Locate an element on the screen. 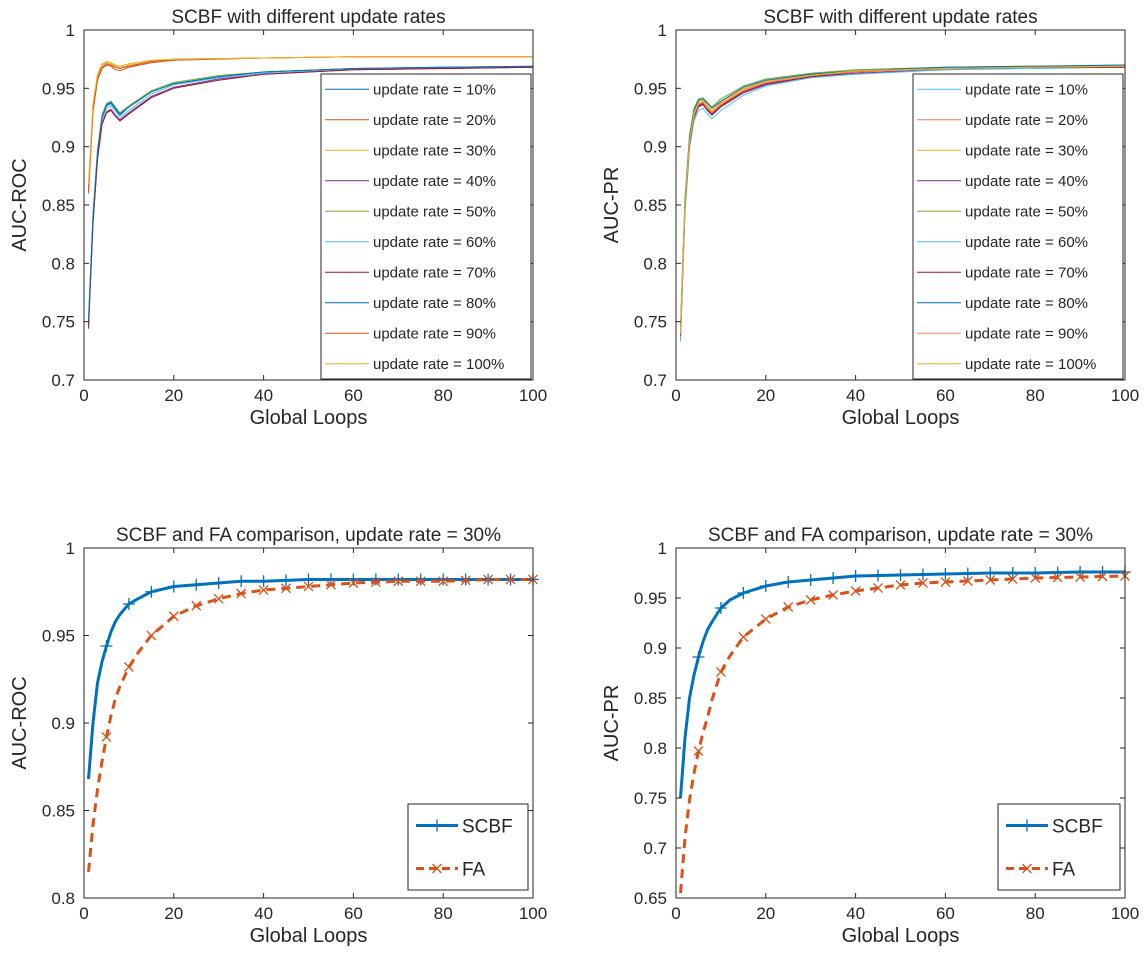 Image resolution: width=1146 pixels, height=960 pixels. axes-box is located at coordinates (900, 723).